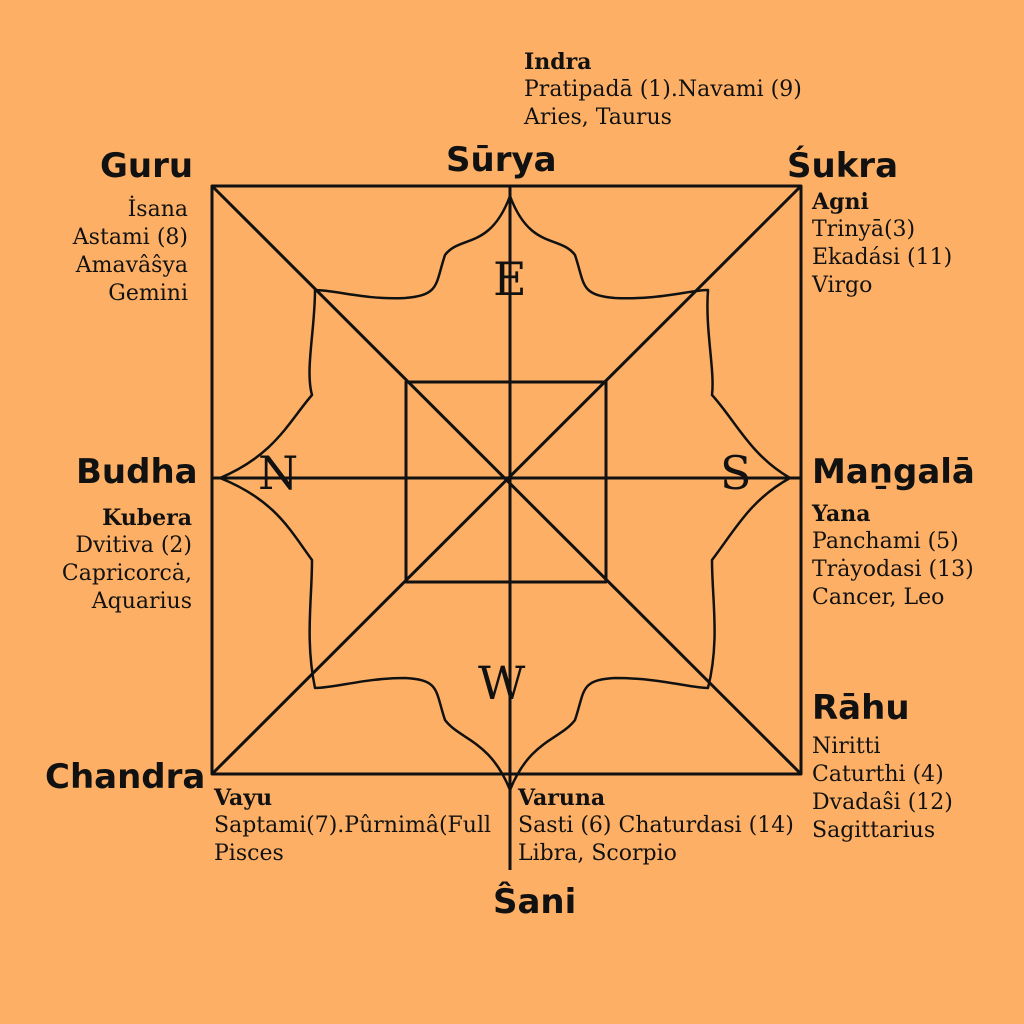 The width and height of the screenshot is (1024, 1024). What do you see at coordinates (133, 545) in the screenshot?
I see `tithi-line: Dvitiva (2)` at bounding box center [133, 545].